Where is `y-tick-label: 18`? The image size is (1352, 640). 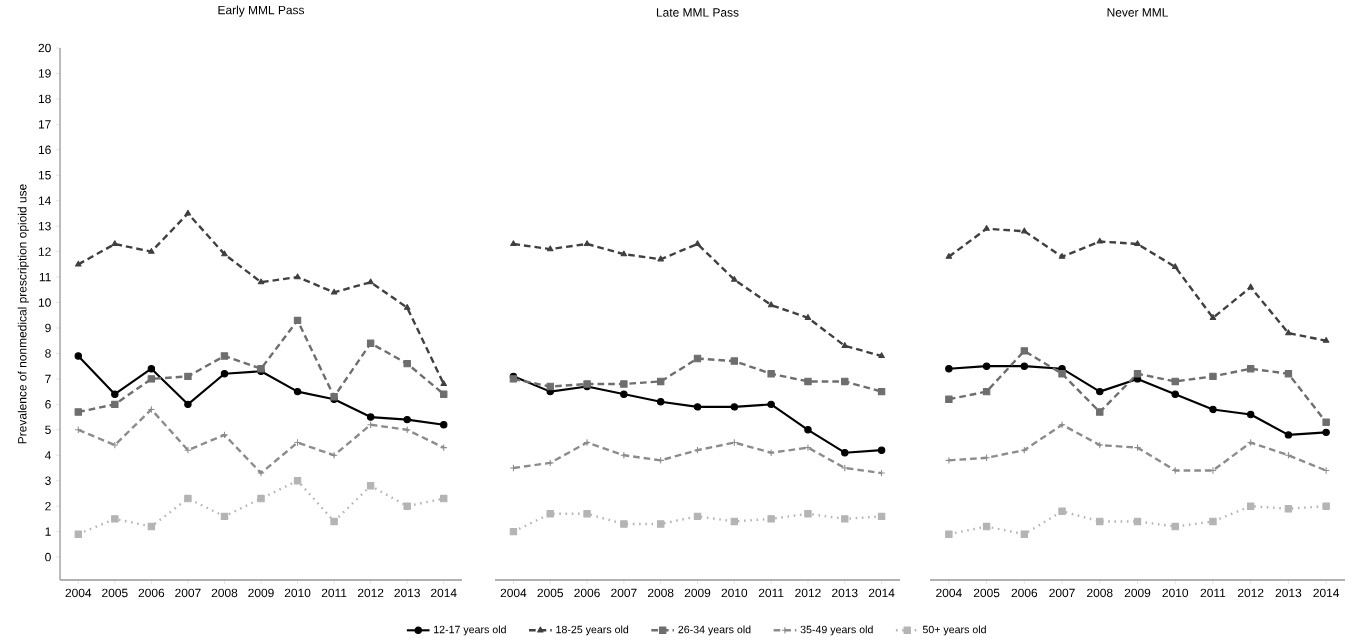 y-tick-label: 18 is located at coordinates (44, 98).